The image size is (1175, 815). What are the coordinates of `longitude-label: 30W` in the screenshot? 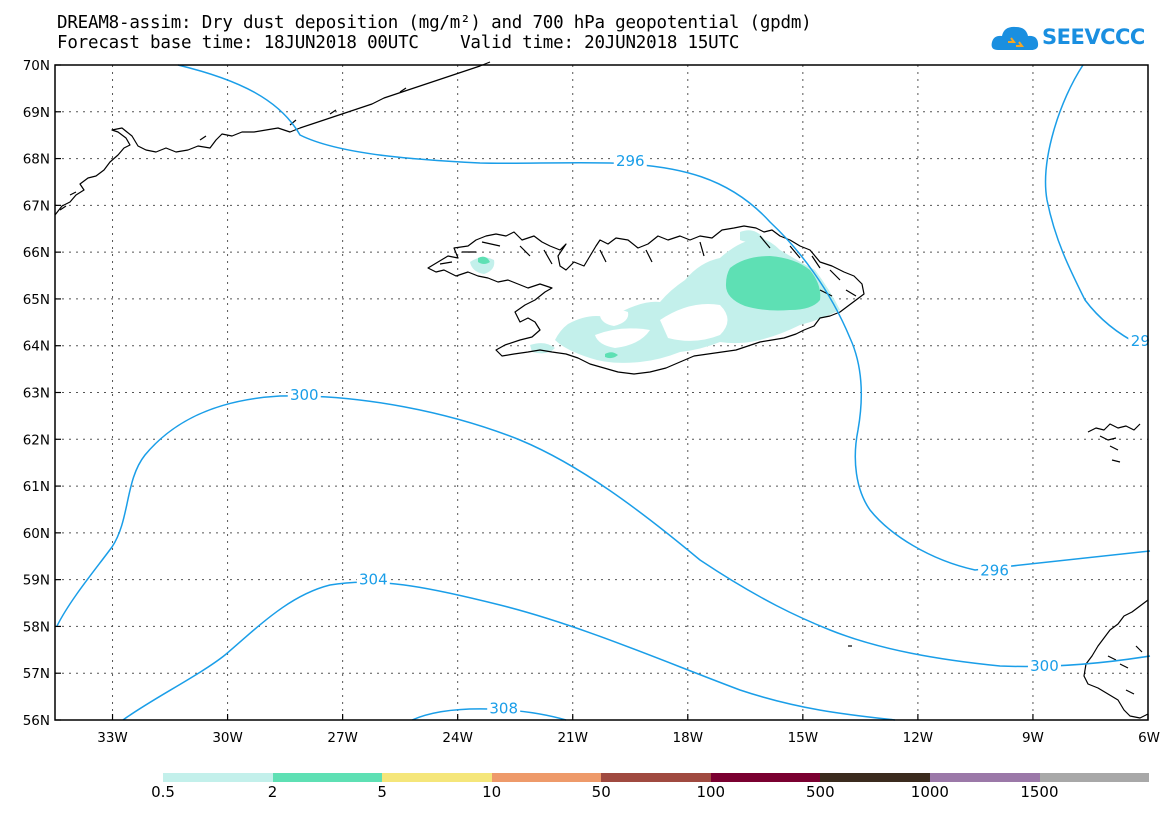 It's located at (227, 738).